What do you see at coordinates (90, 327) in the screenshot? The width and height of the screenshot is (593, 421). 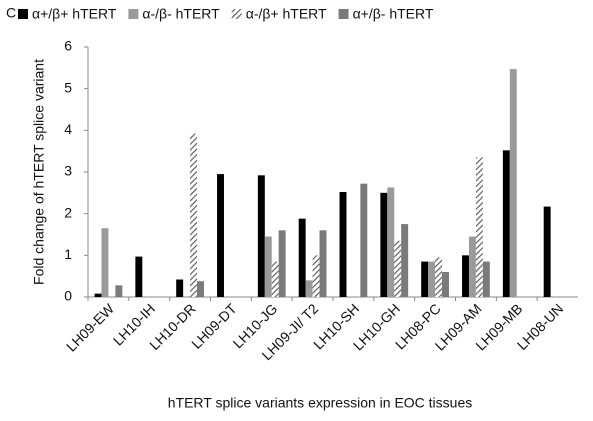 I see `x-tick-label: LH09-EW` at bounding box center [90, 327].